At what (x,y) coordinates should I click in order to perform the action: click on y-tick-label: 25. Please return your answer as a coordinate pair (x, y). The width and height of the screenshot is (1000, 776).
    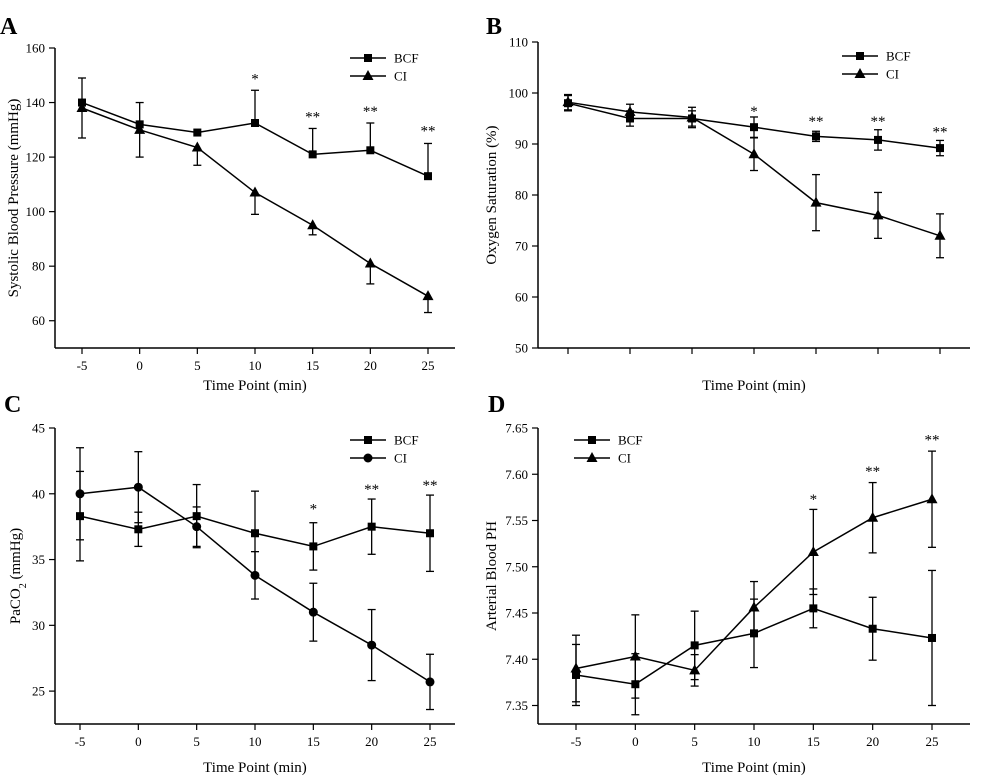
    Looking at the image, I should click on (38, 691).